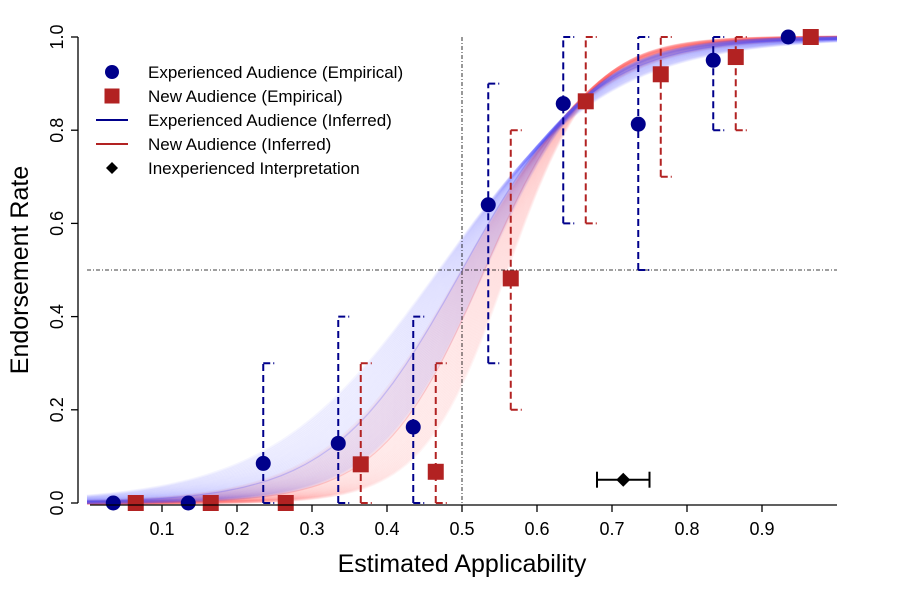  I want to click on legend-square-icon, so click(112, 96).